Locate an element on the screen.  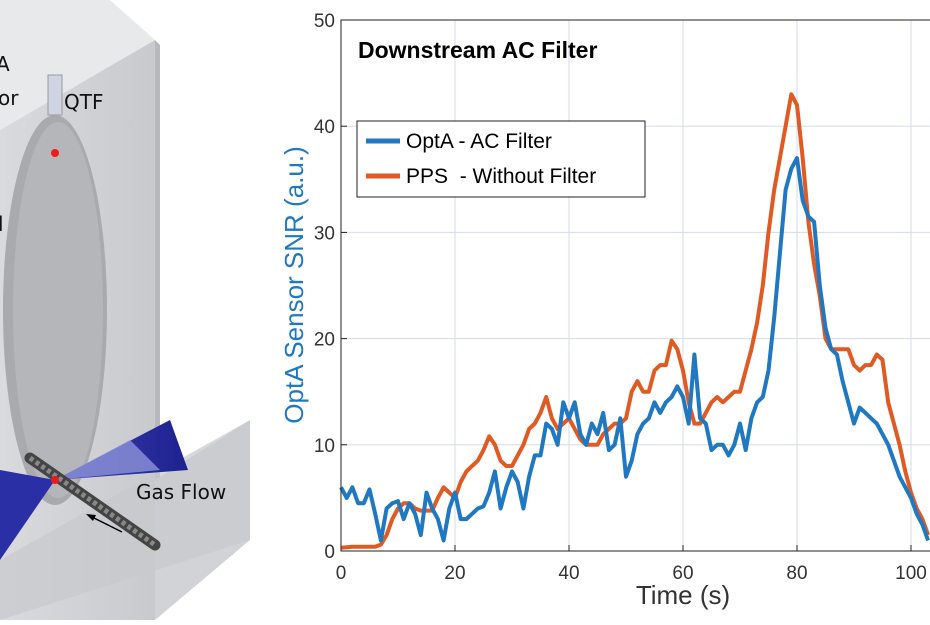
qtf-point-icon is located at coordinates (55, 153).